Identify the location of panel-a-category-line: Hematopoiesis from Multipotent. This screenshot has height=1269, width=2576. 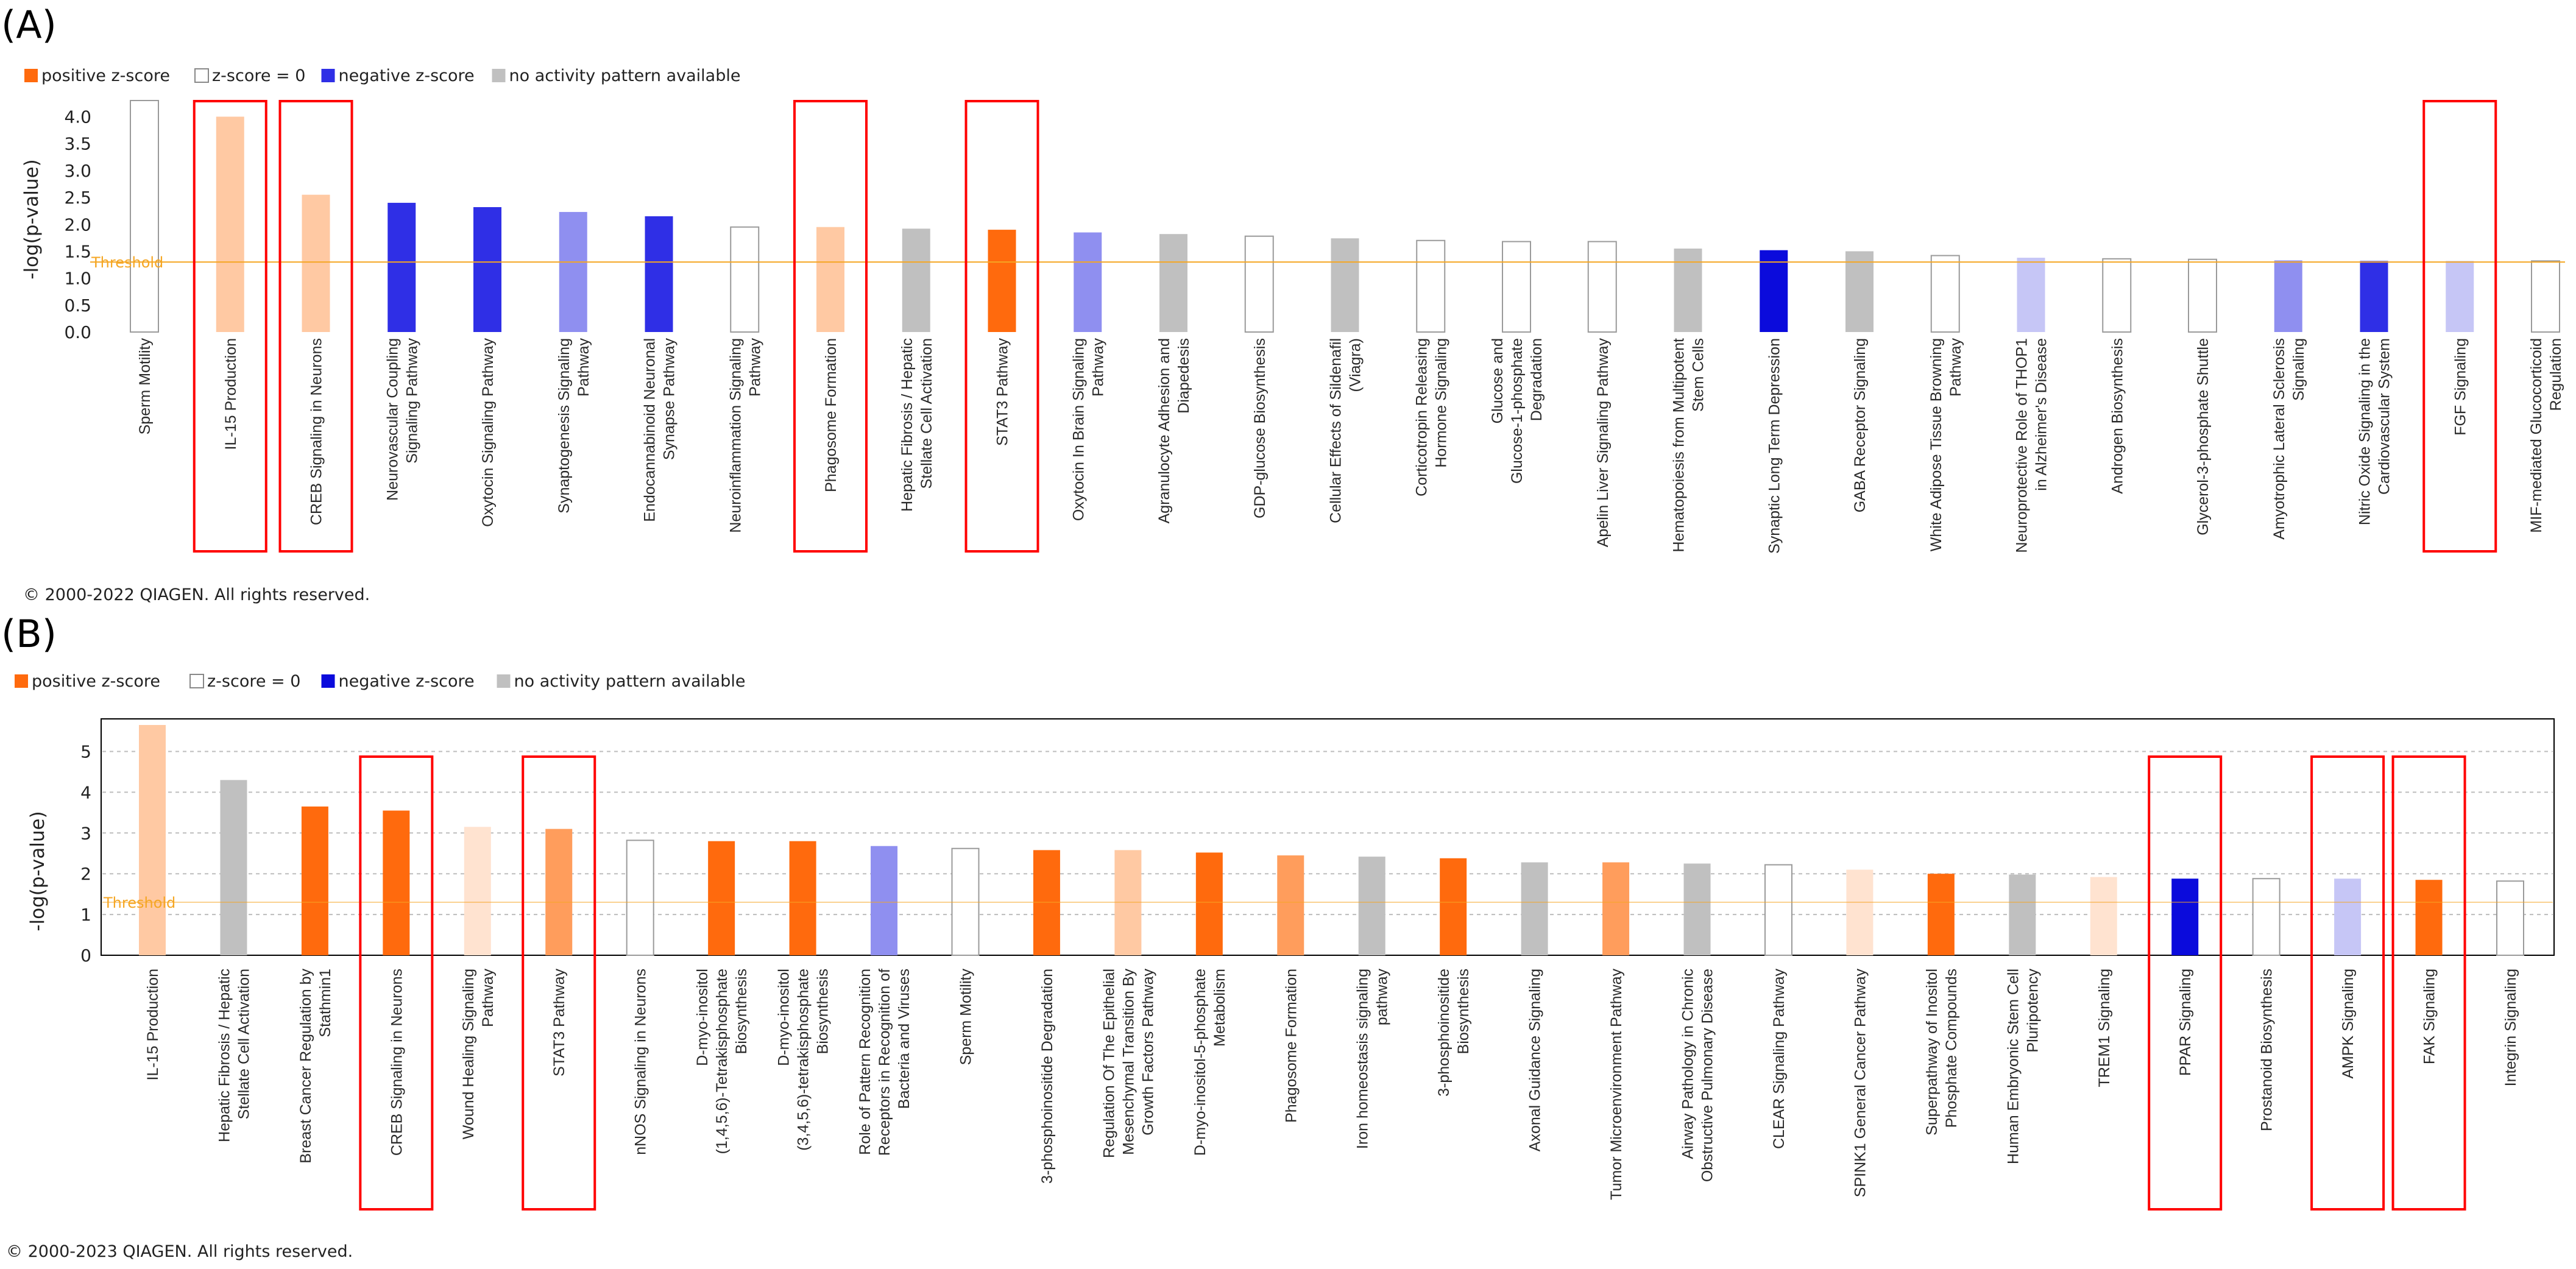
(1679, 445).